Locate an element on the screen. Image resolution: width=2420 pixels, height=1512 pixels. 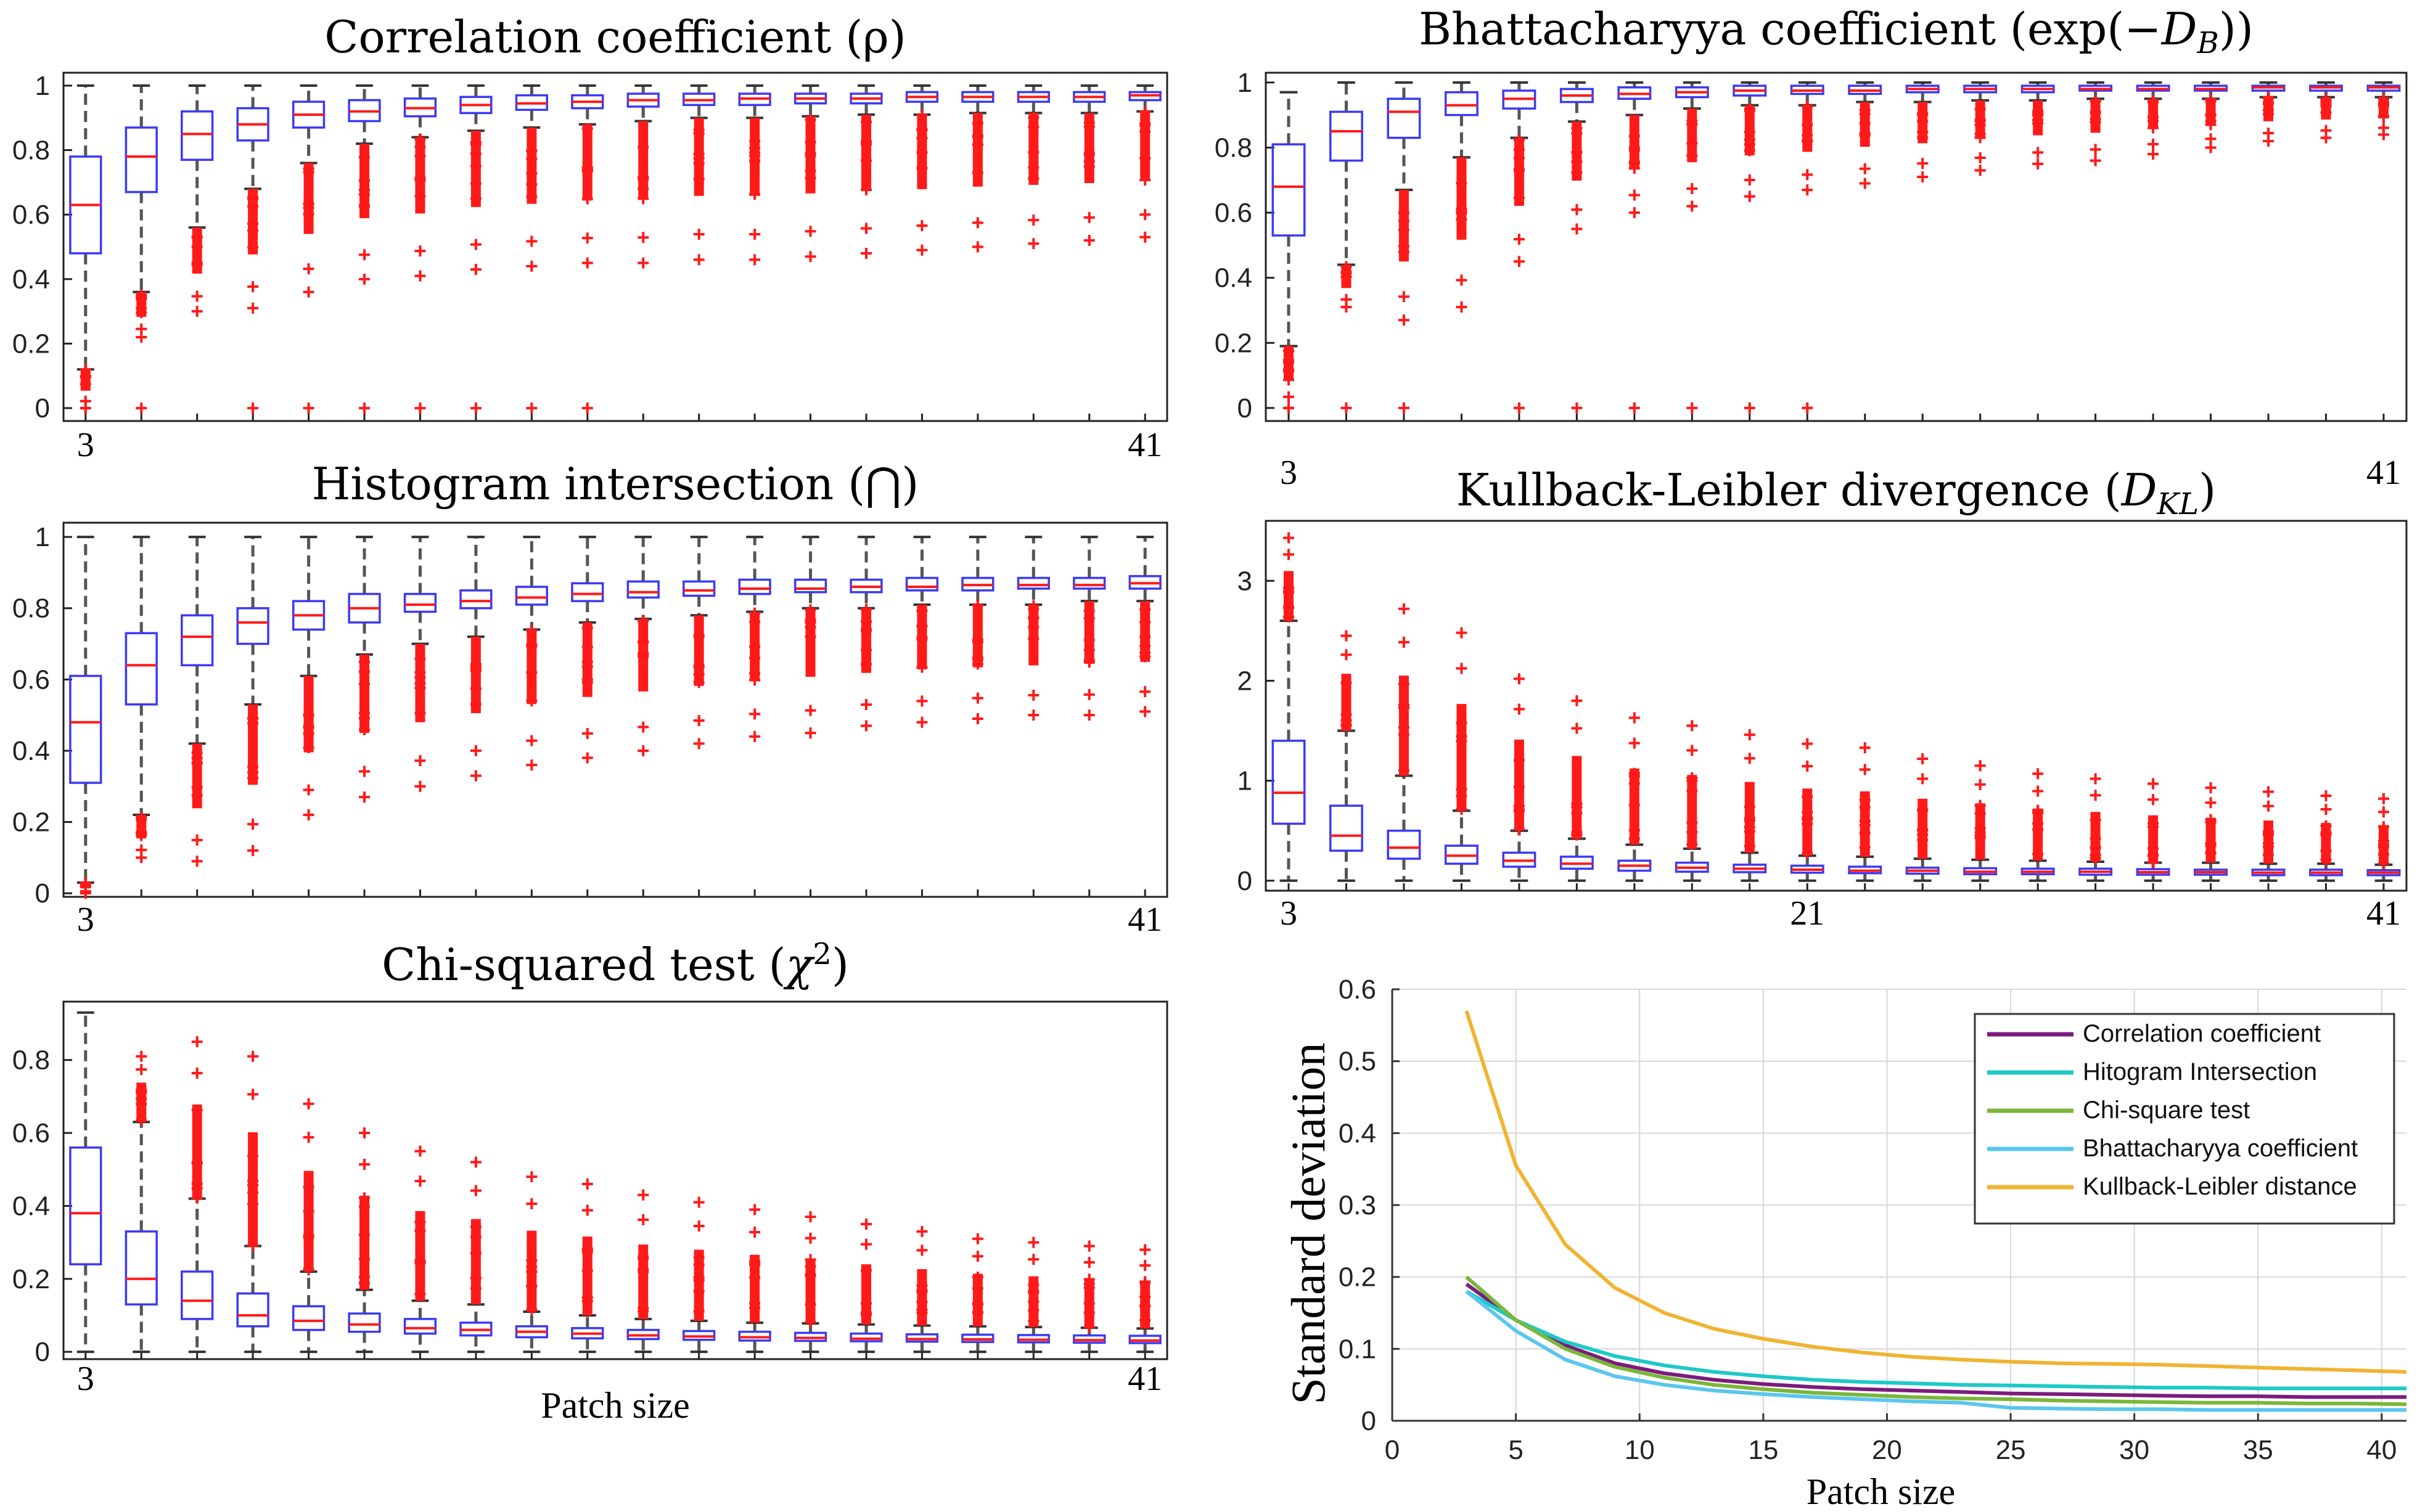
y-tick-label: 0 is located at coordinates (1244, 408).